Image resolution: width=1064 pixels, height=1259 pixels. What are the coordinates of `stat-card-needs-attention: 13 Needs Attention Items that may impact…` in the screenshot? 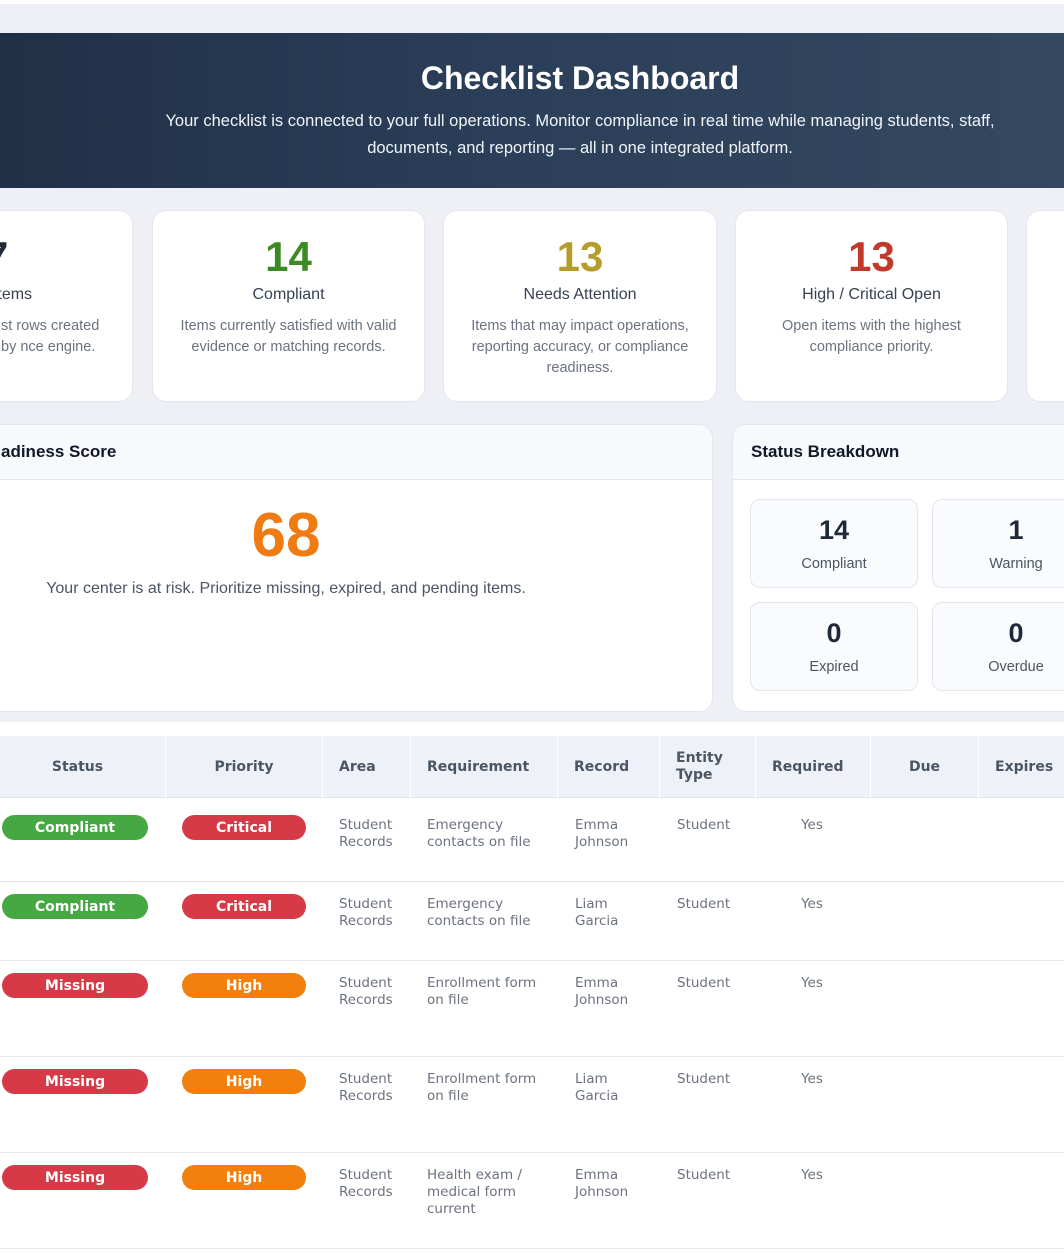 It's located at (580, 306).